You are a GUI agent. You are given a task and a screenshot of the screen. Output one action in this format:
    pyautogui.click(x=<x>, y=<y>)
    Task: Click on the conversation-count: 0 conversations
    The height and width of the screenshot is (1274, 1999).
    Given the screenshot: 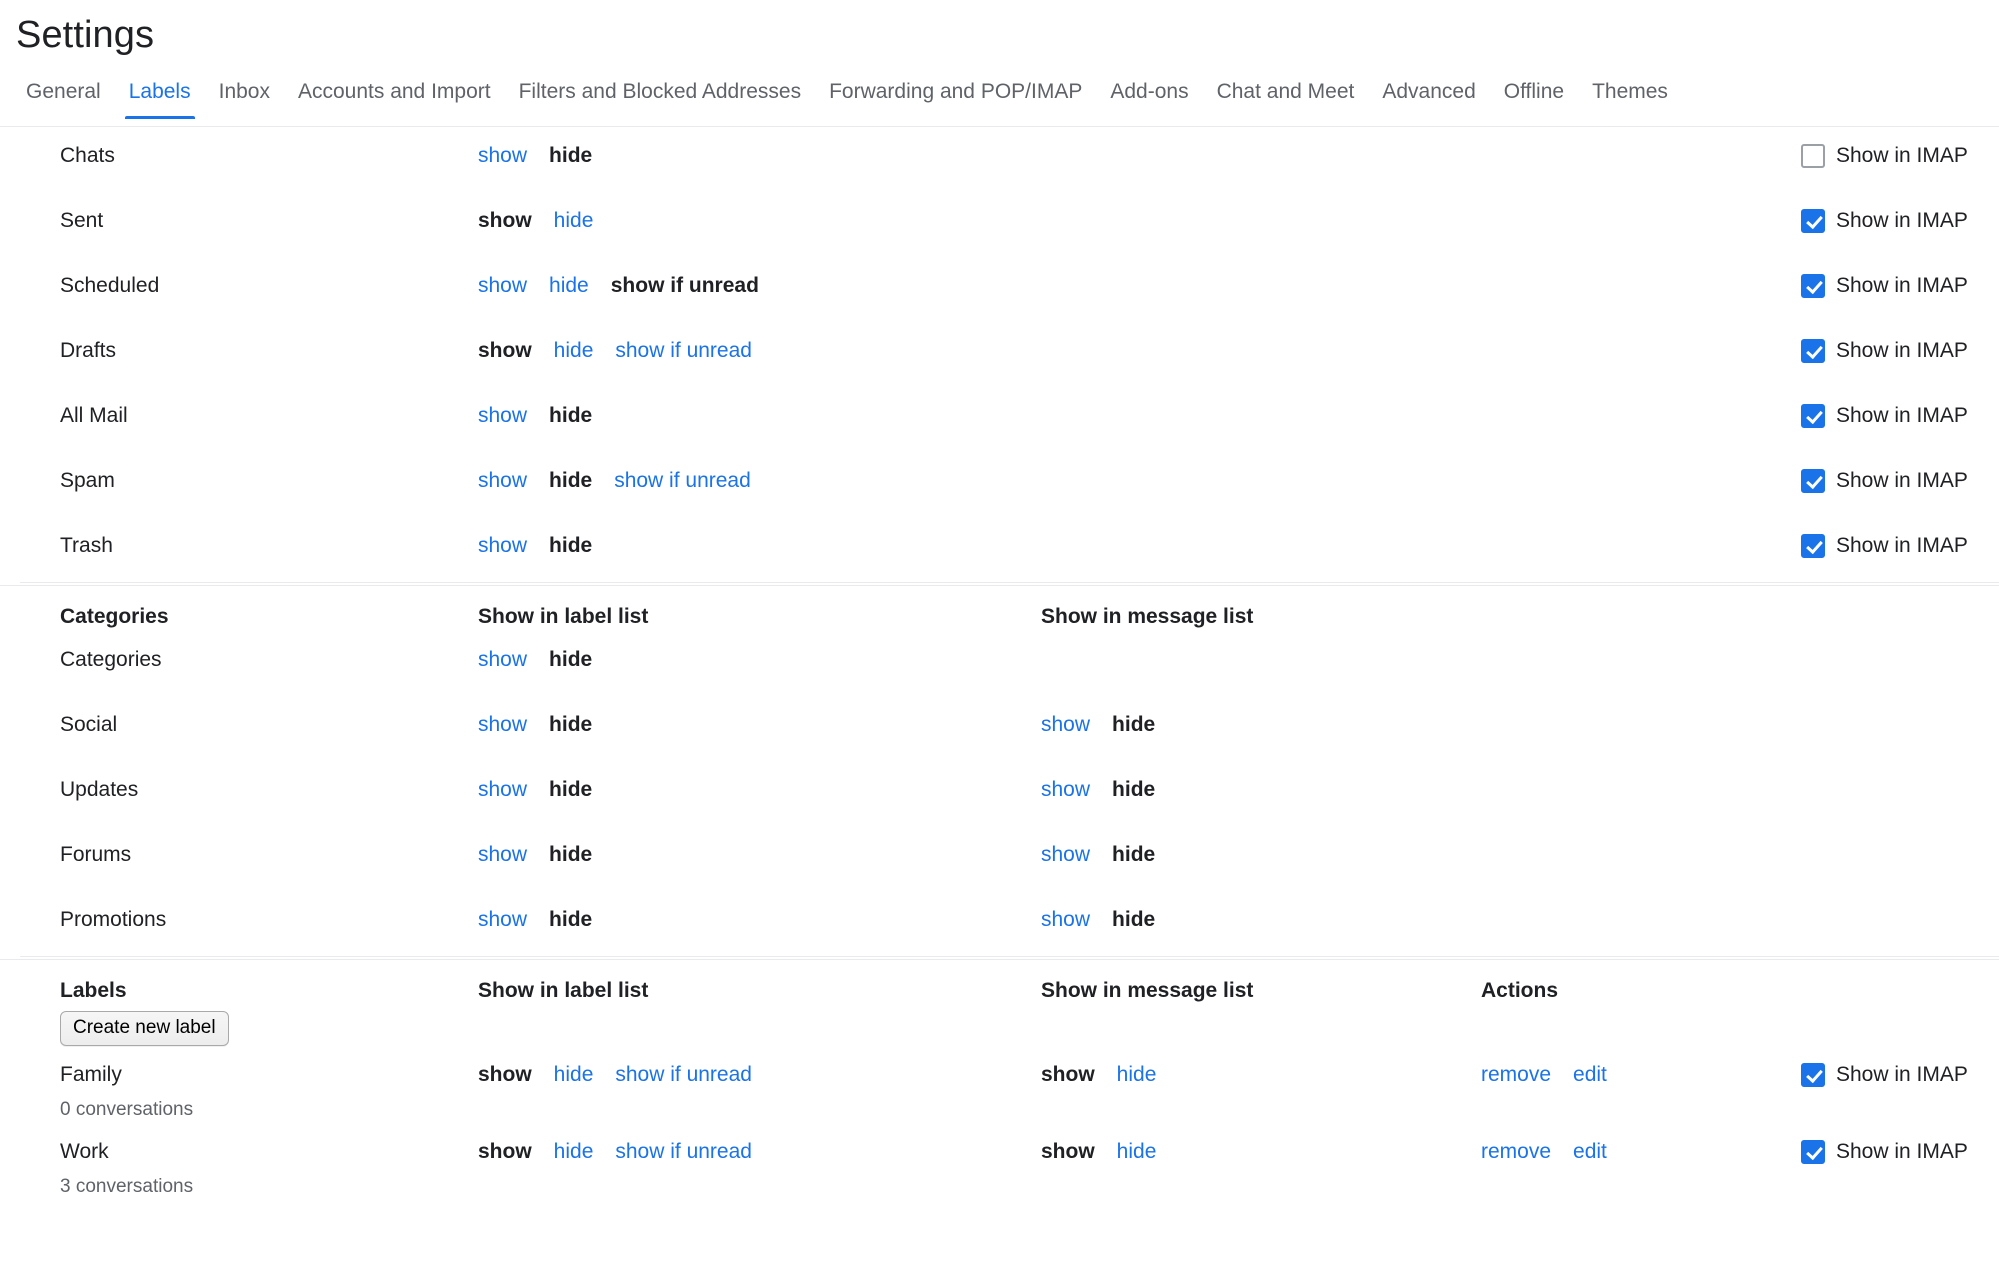 What is the action you would take?
    pyautogui.click(x=127, y=1109)
    